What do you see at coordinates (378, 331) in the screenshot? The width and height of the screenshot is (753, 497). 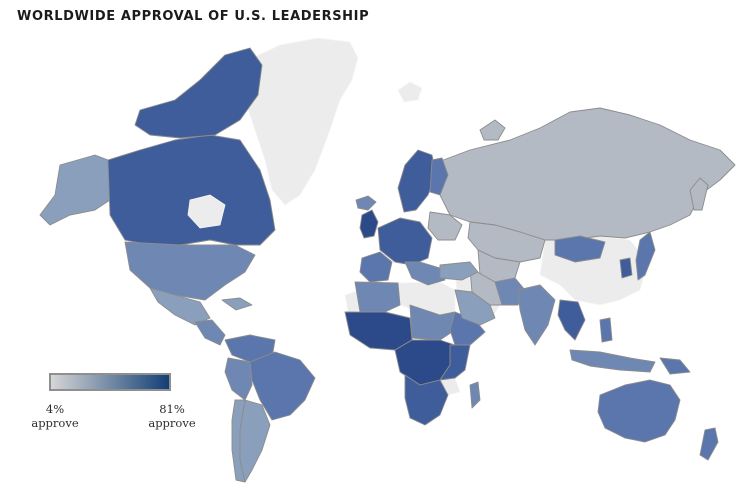 I see `west-africa` at bounding box center [378, 331].